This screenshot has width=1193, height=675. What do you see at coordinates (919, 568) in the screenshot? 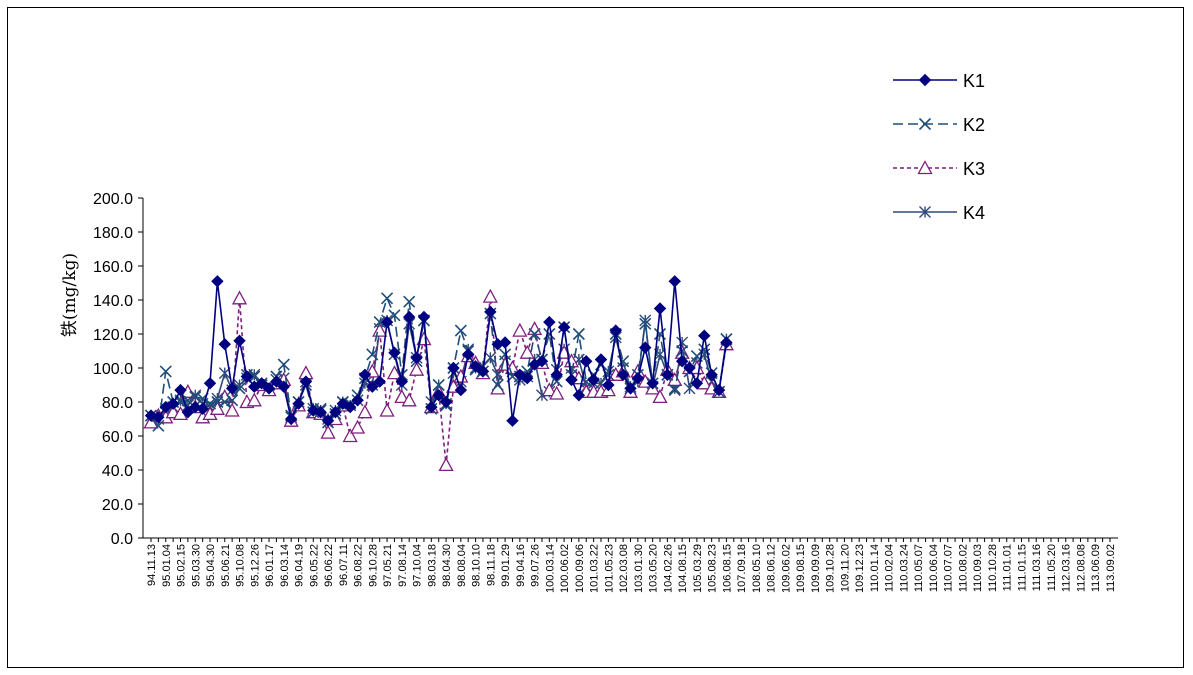
I see `x-tick-label: 110.05.07` at bounding box center [919, 568].